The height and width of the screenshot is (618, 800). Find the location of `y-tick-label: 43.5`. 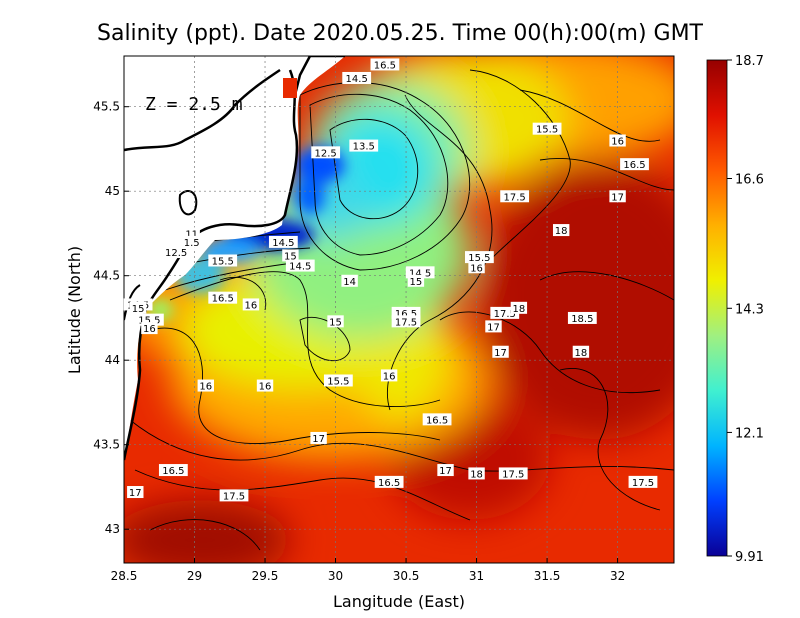

y-tick-label: 43.5 is located at coordinates (106, 445).